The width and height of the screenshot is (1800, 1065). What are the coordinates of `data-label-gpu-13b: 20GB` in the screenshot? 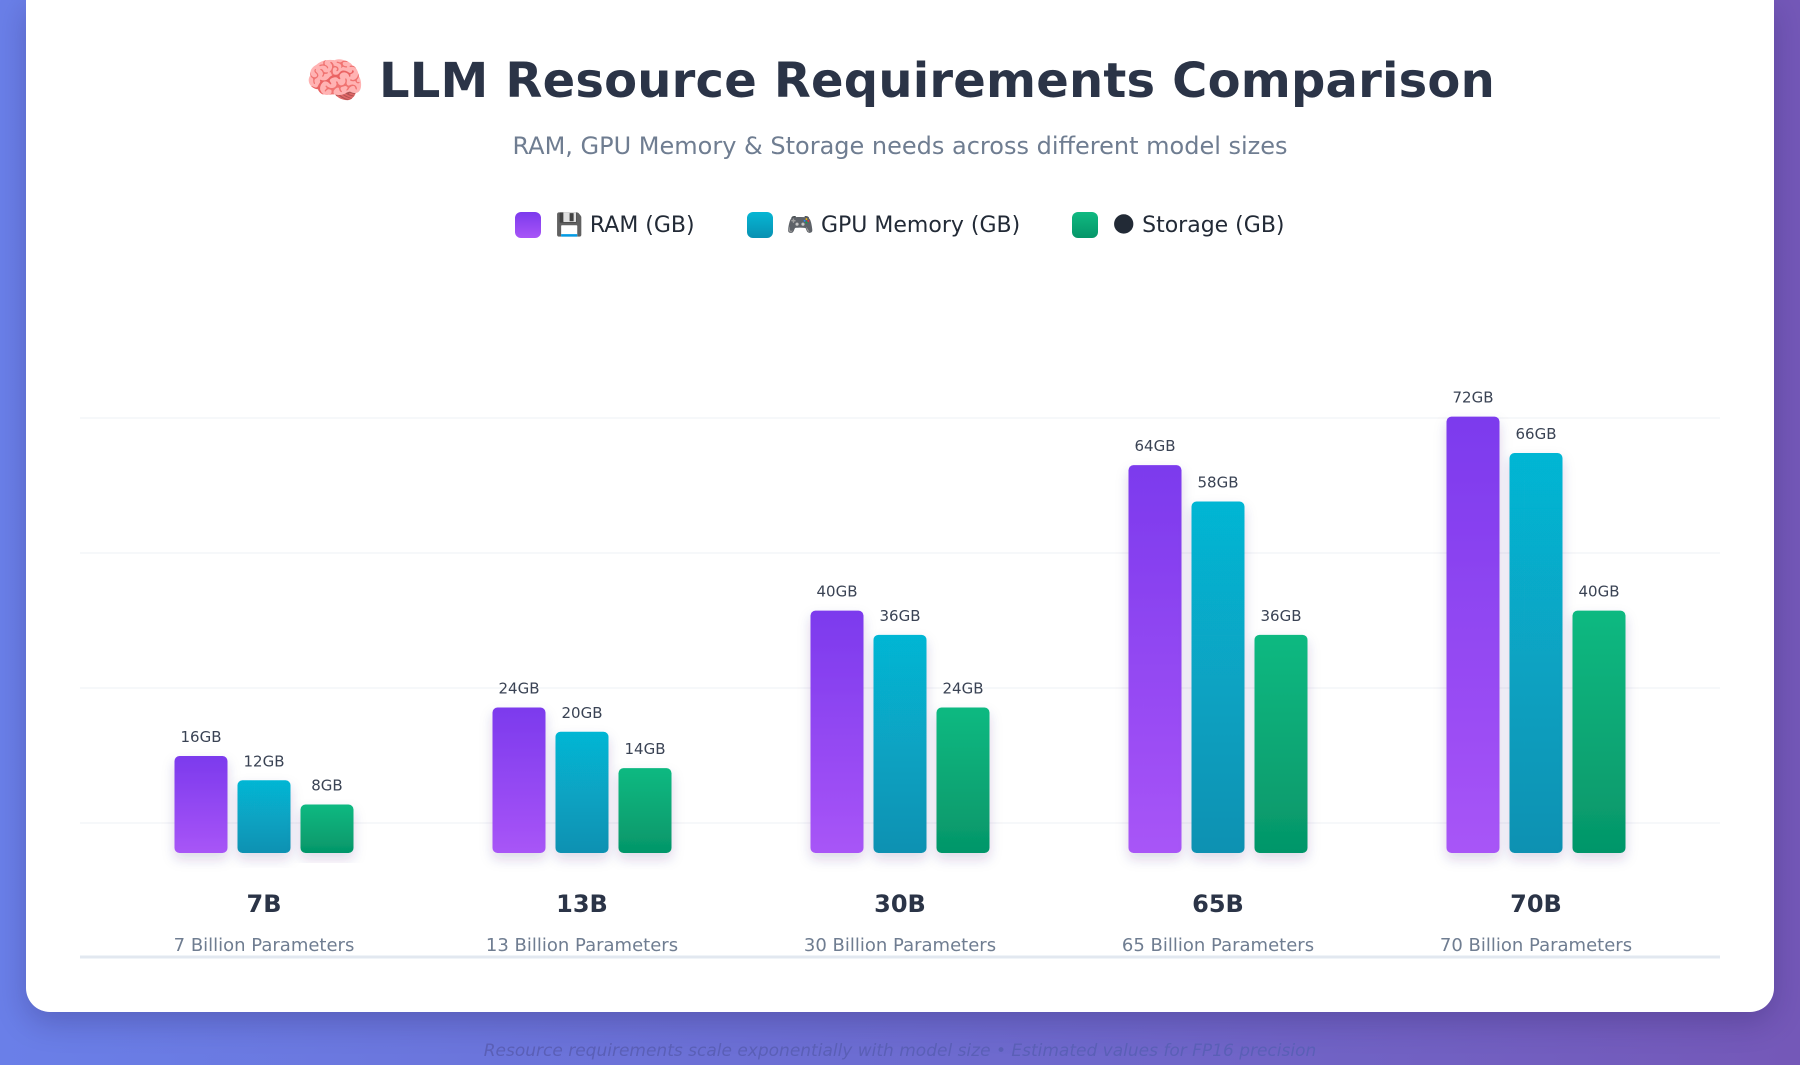 It's located at (581, 713).